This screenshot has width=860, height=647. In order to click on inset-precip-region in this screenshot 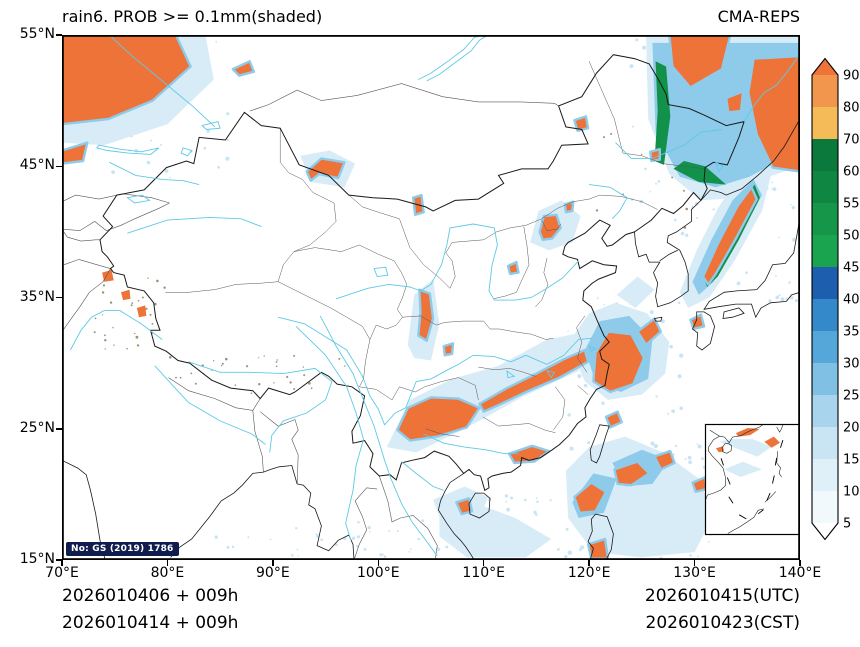, I will do `click(743, 469)`.